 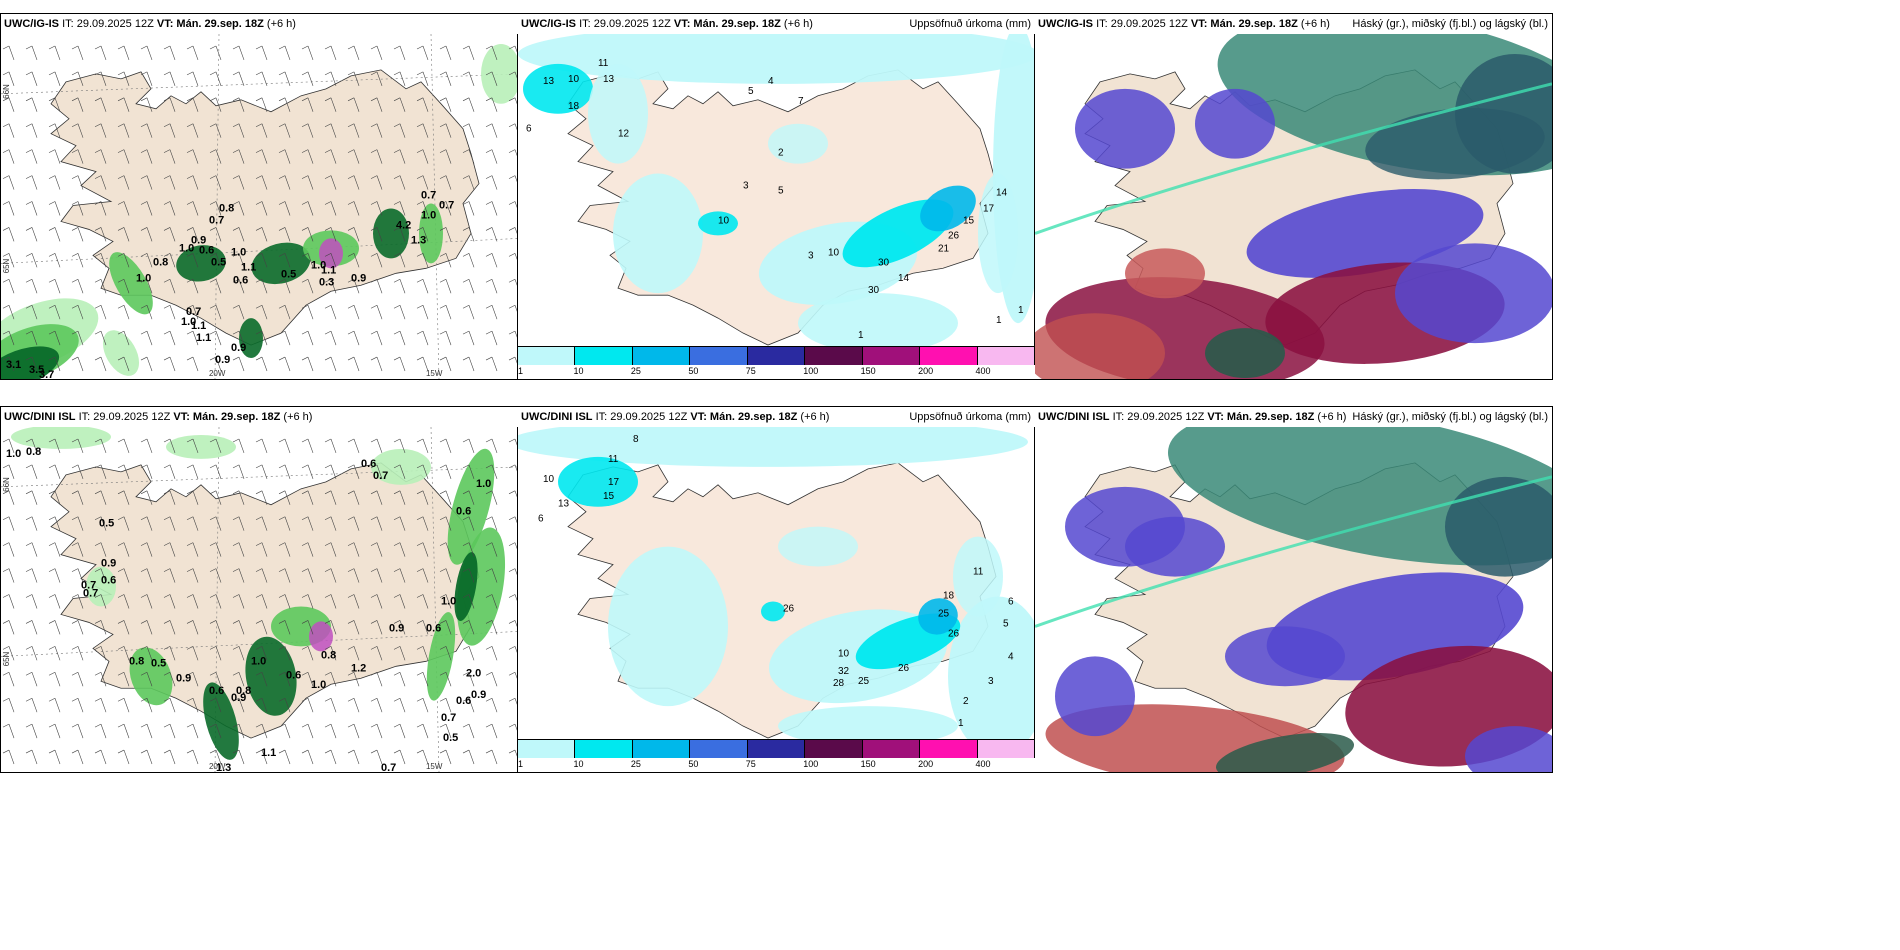 What do you see at coordinates (448, 601) in the screenshot?
I see `gust-value-label: 1.0` at bounding box center [448, 601].